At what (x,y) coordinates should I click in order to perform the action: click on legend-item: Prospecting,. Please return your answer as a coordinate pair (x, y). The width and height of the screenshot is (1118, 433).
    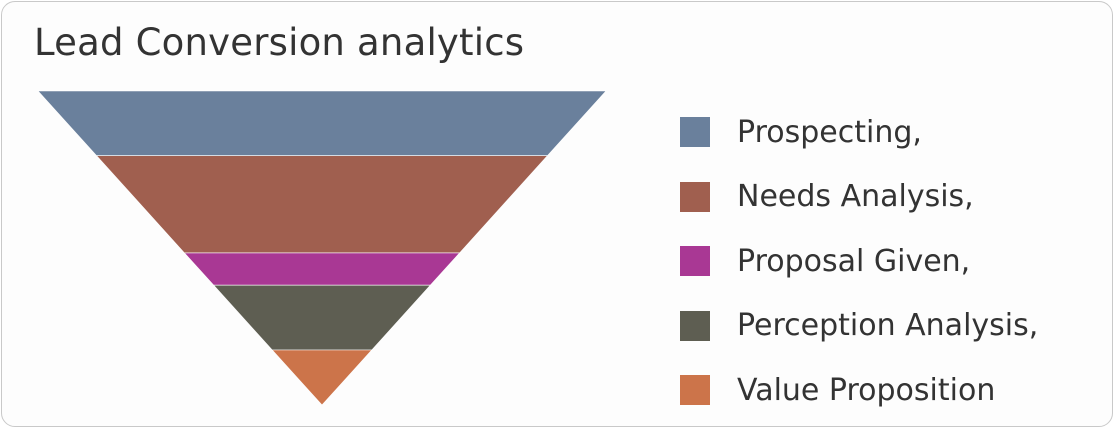
    Looking at the image, I should click on (859, 132).